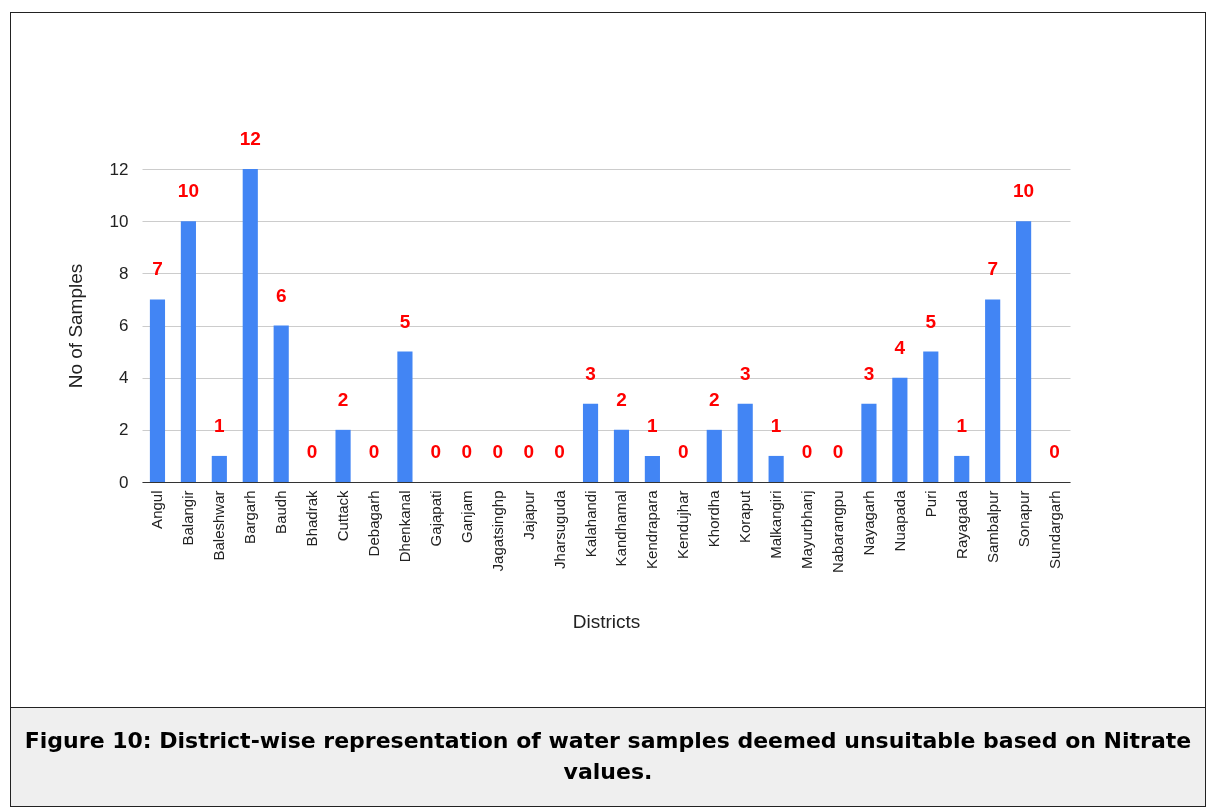 The height and width of the screenshot is (807, 1206). I want to click on y-tick-label: 10, so click(119, 221).